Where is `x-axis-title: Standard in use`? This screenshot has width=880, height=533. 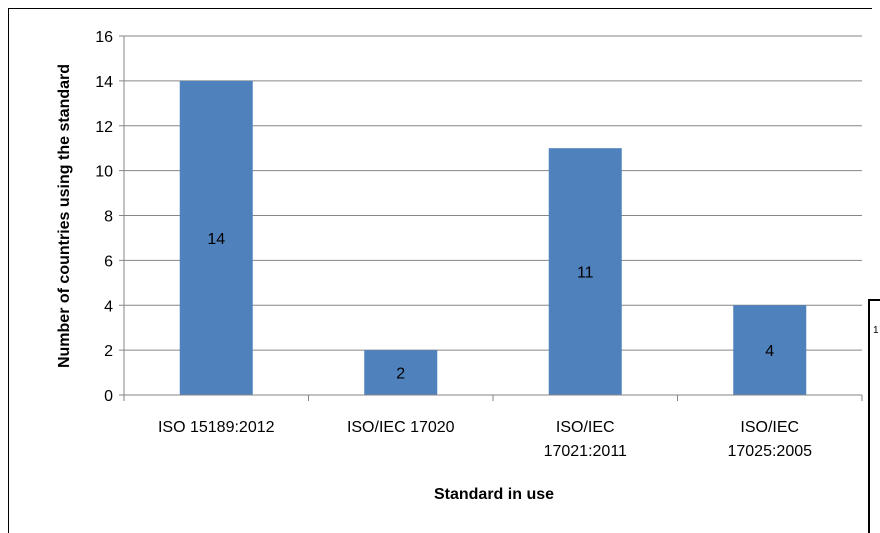
x-axis-title: Standard in use is located at coordinates (494, 494).